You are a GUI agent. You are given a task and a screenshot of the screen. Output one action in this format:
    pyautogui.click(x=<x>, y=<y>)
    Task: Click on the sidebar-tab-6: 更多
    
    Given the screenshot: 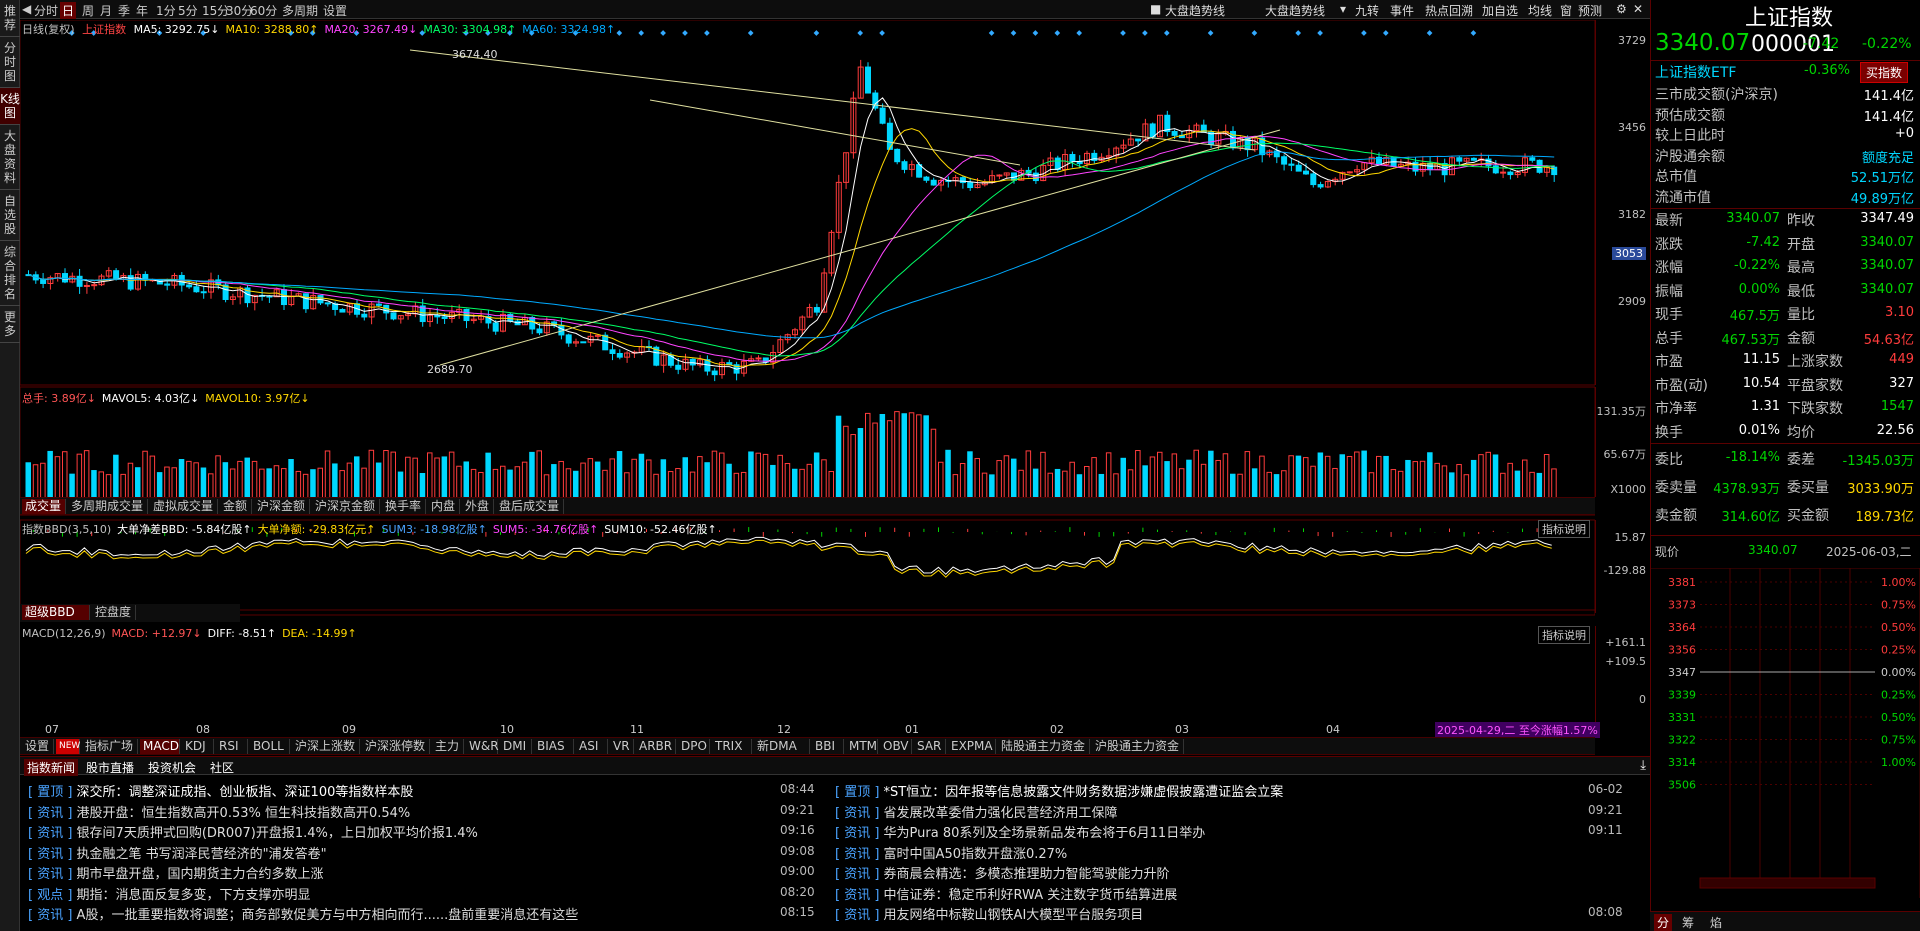 What is the action you would take?
    pyautogui.click(x=10, y=324)
    